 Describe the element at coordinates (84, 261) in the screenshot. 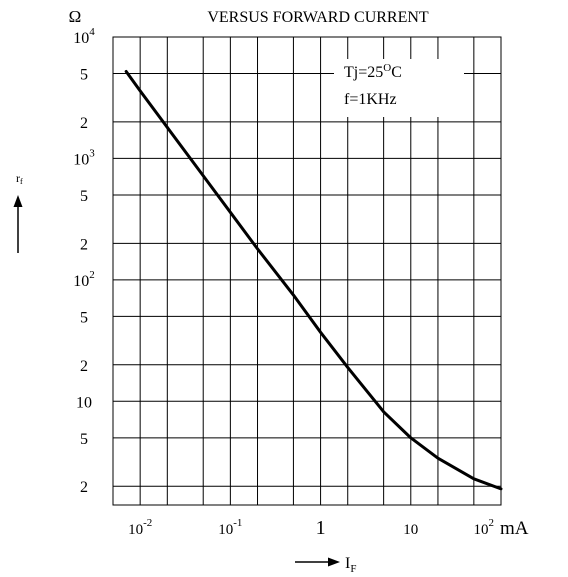

I see `y-tick-labels: 10⁴ 5 2 10³ 5 2 10² 5 2 10 5 2` at that location.